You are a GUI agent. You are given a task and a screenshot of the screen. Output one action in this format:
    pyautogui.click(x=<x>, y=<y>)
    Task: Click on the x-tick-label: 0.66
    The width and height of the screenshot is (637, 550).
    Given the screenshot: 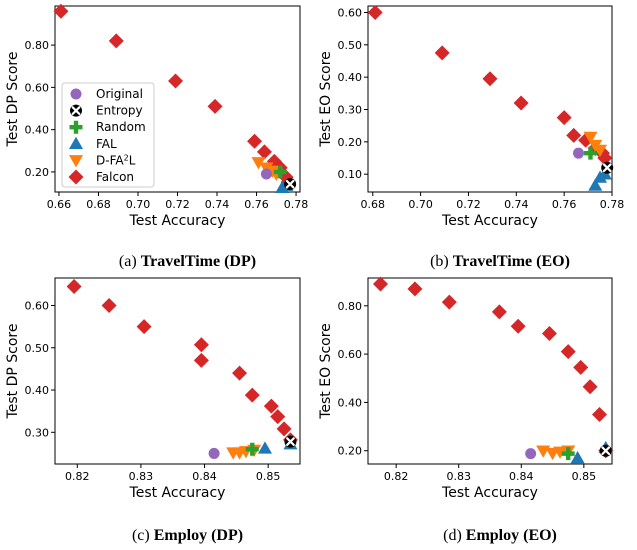 What is the action you would take?
    pyautogui.click(x=59, y=204)
    